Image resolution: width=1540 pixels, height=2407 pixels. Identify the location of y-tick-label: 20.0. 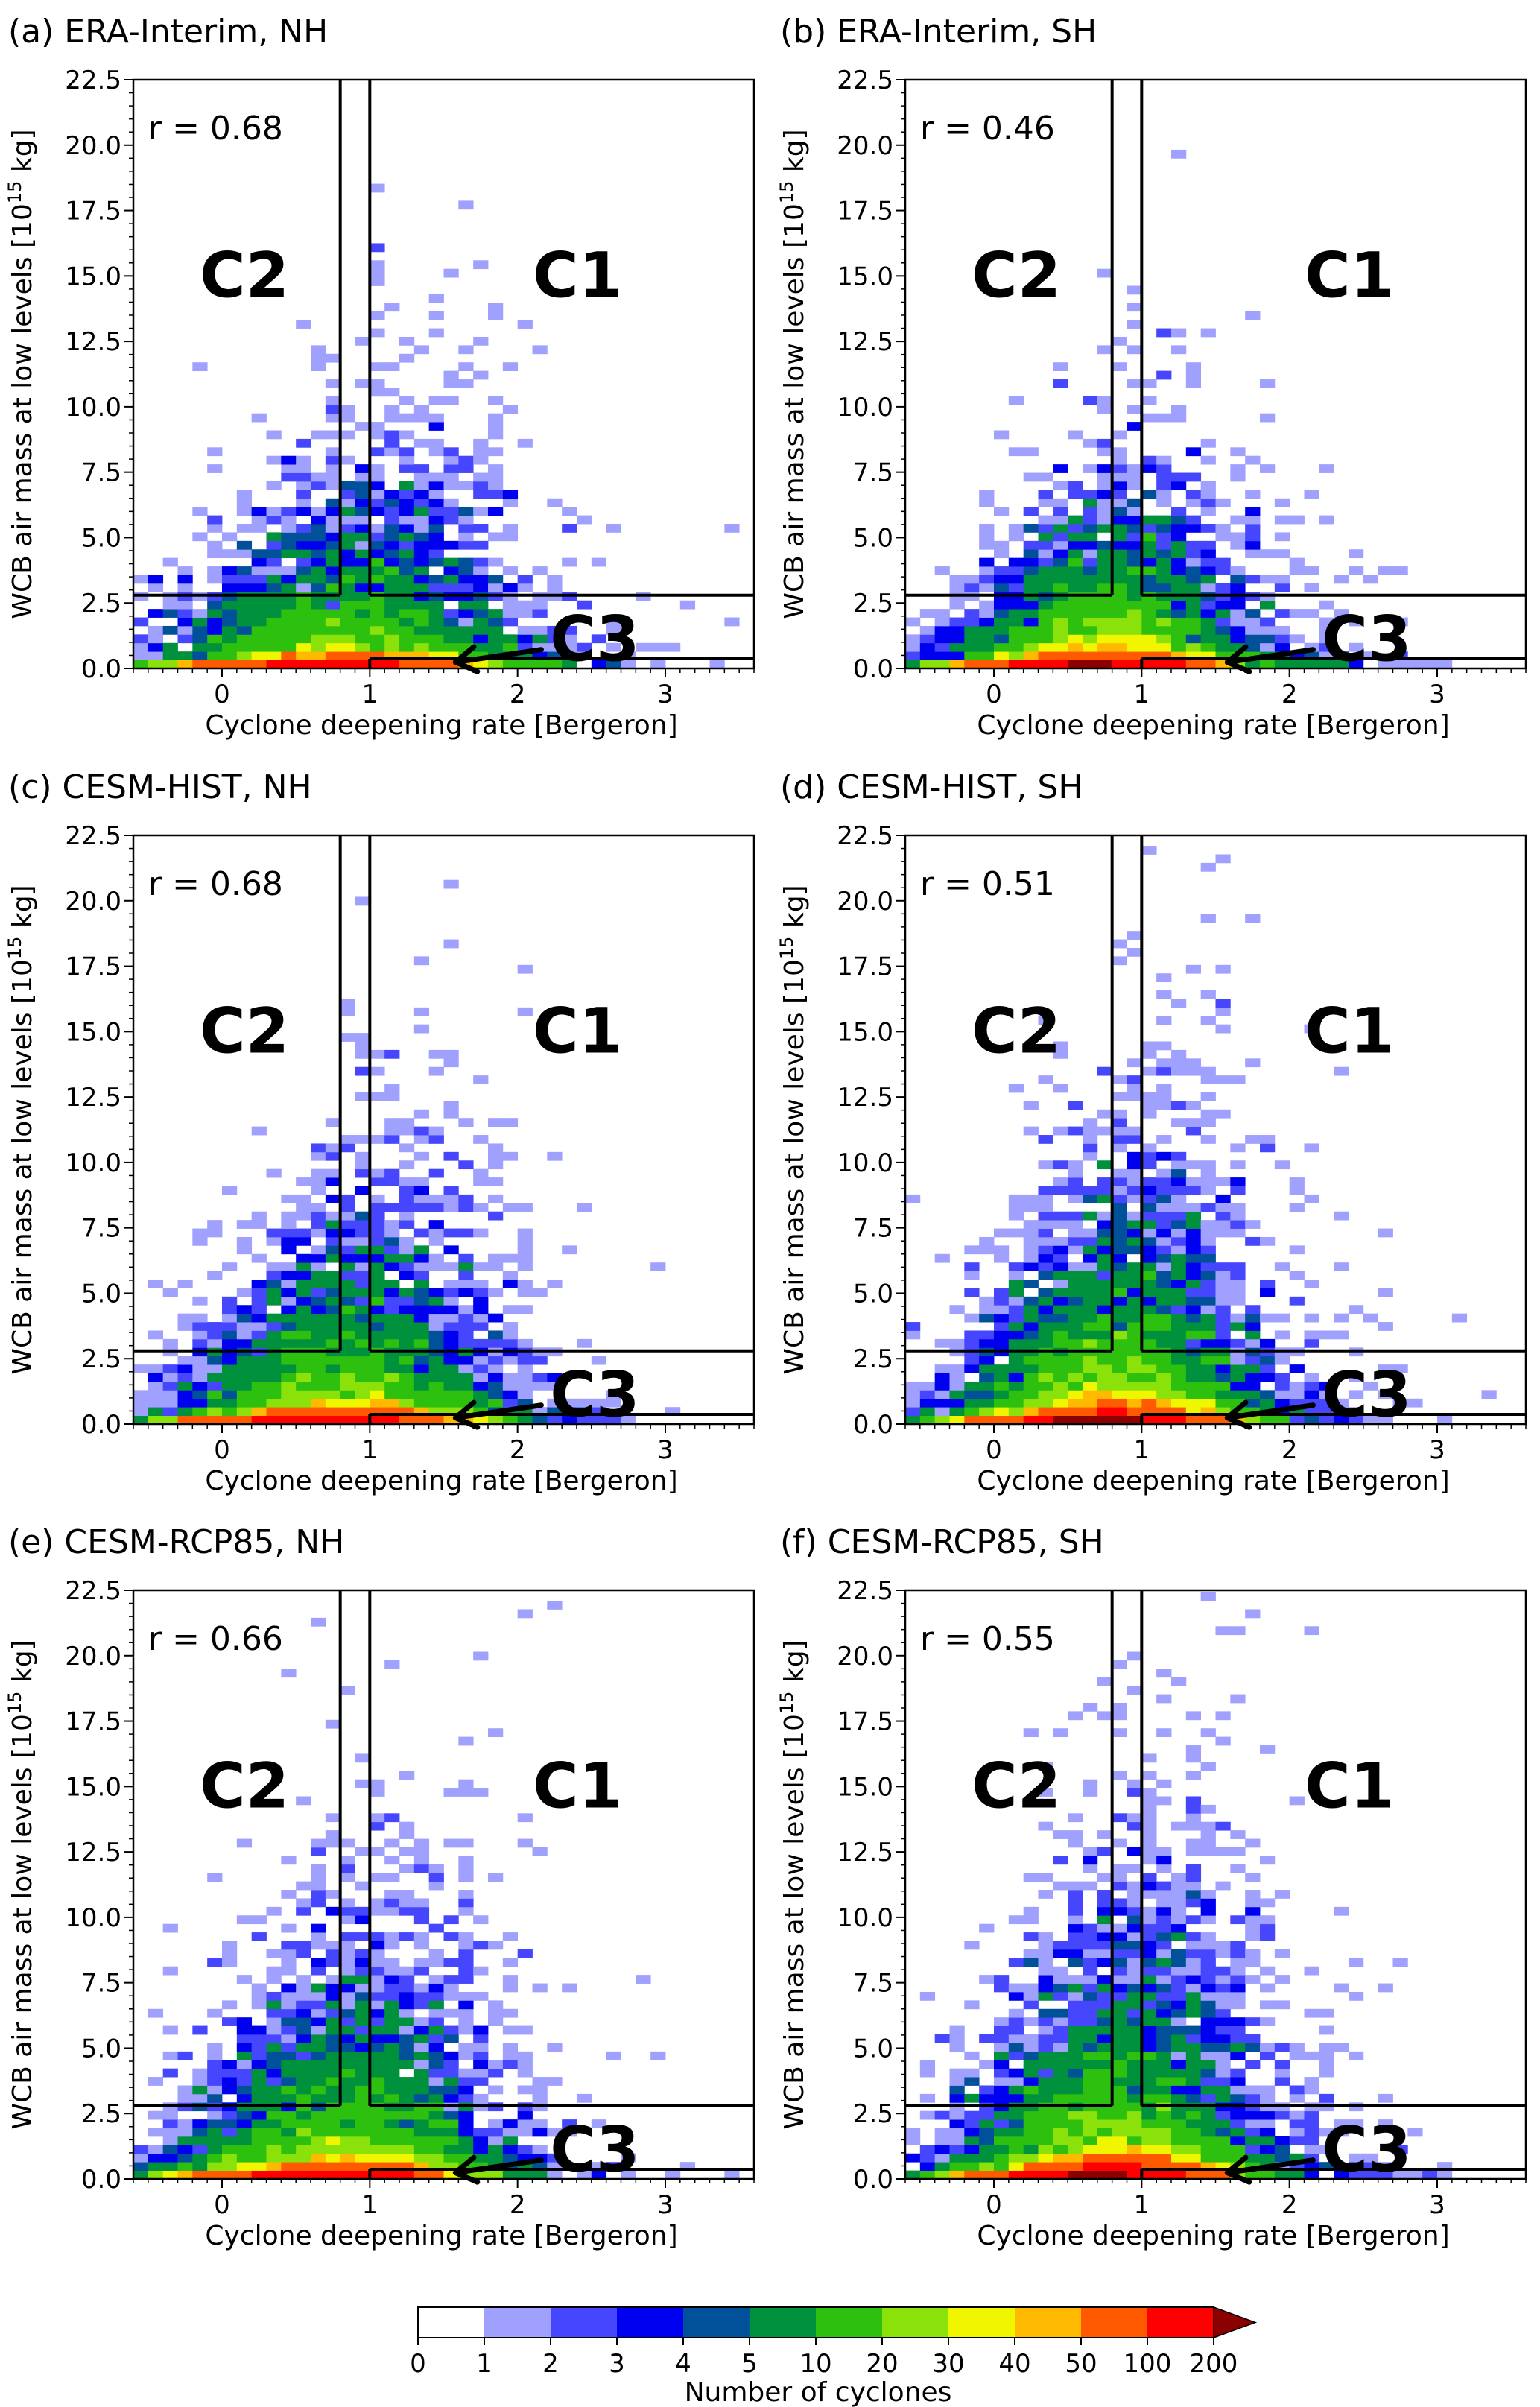
(93, 146).